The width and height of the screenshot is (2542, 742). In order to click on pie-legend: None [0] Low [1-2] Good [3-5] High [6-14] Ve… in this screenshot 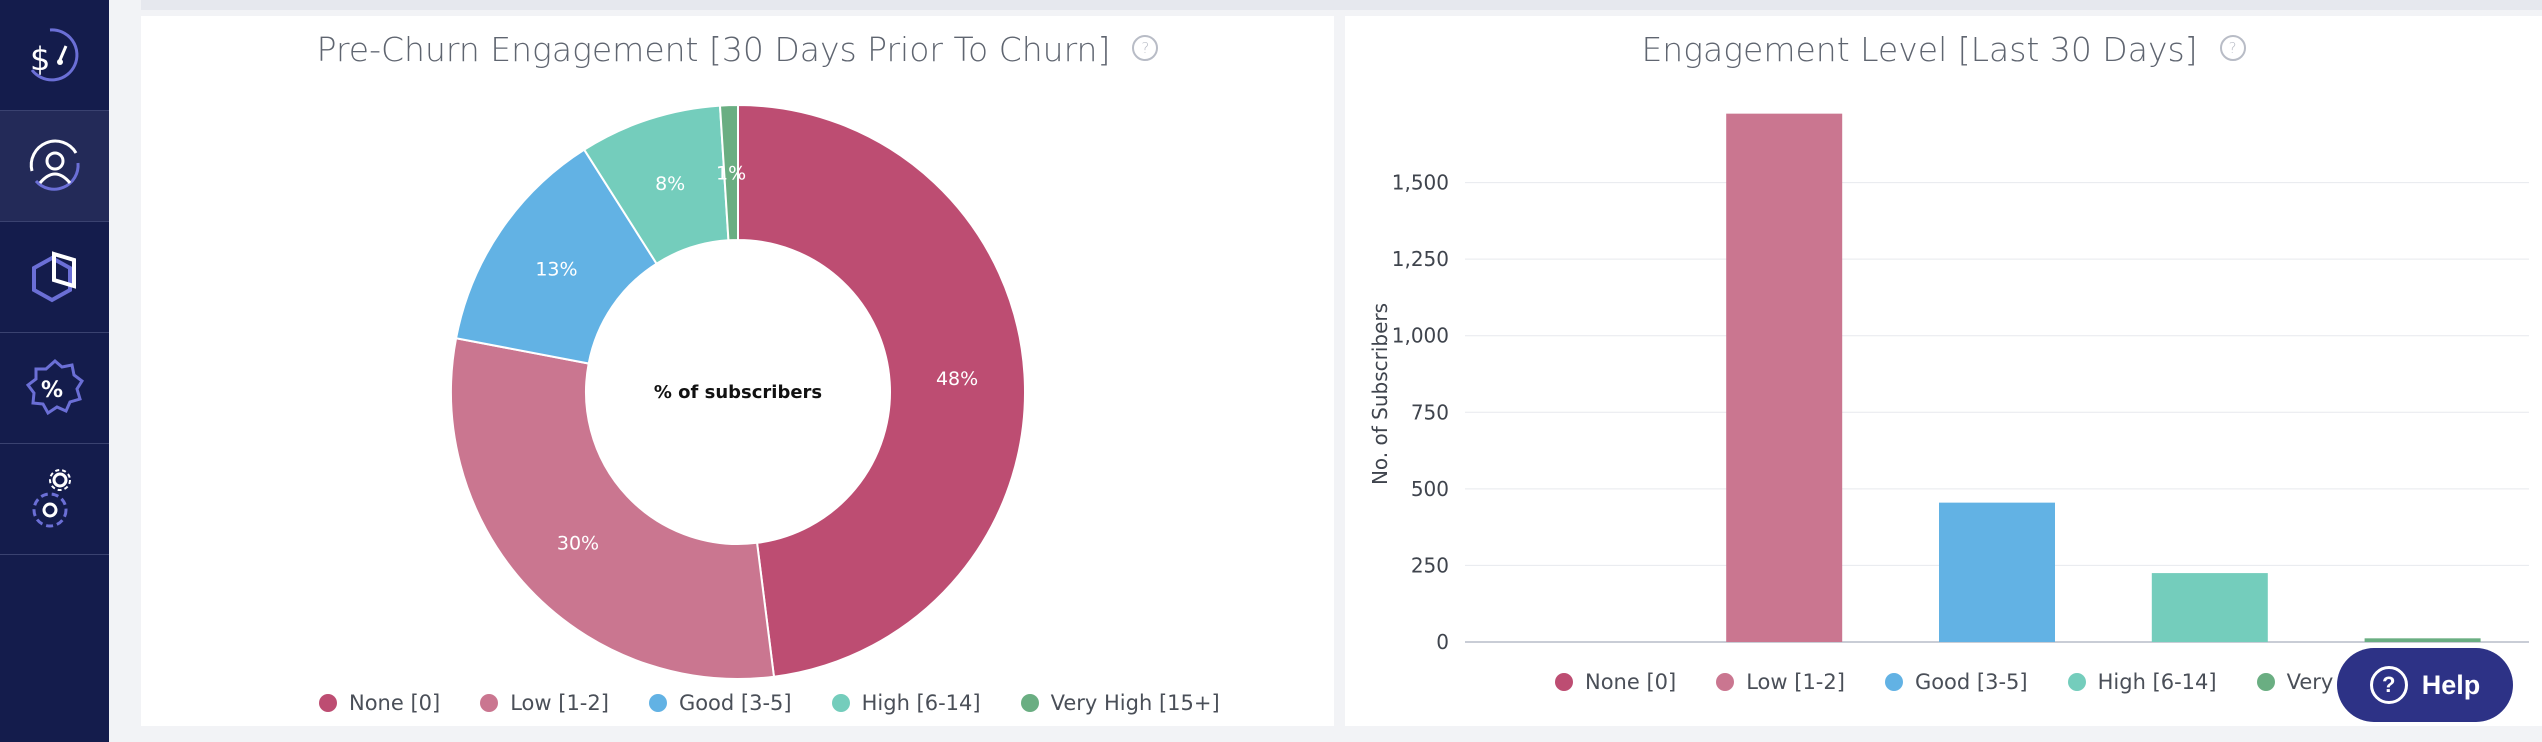, I will do `click(789, 703)`.